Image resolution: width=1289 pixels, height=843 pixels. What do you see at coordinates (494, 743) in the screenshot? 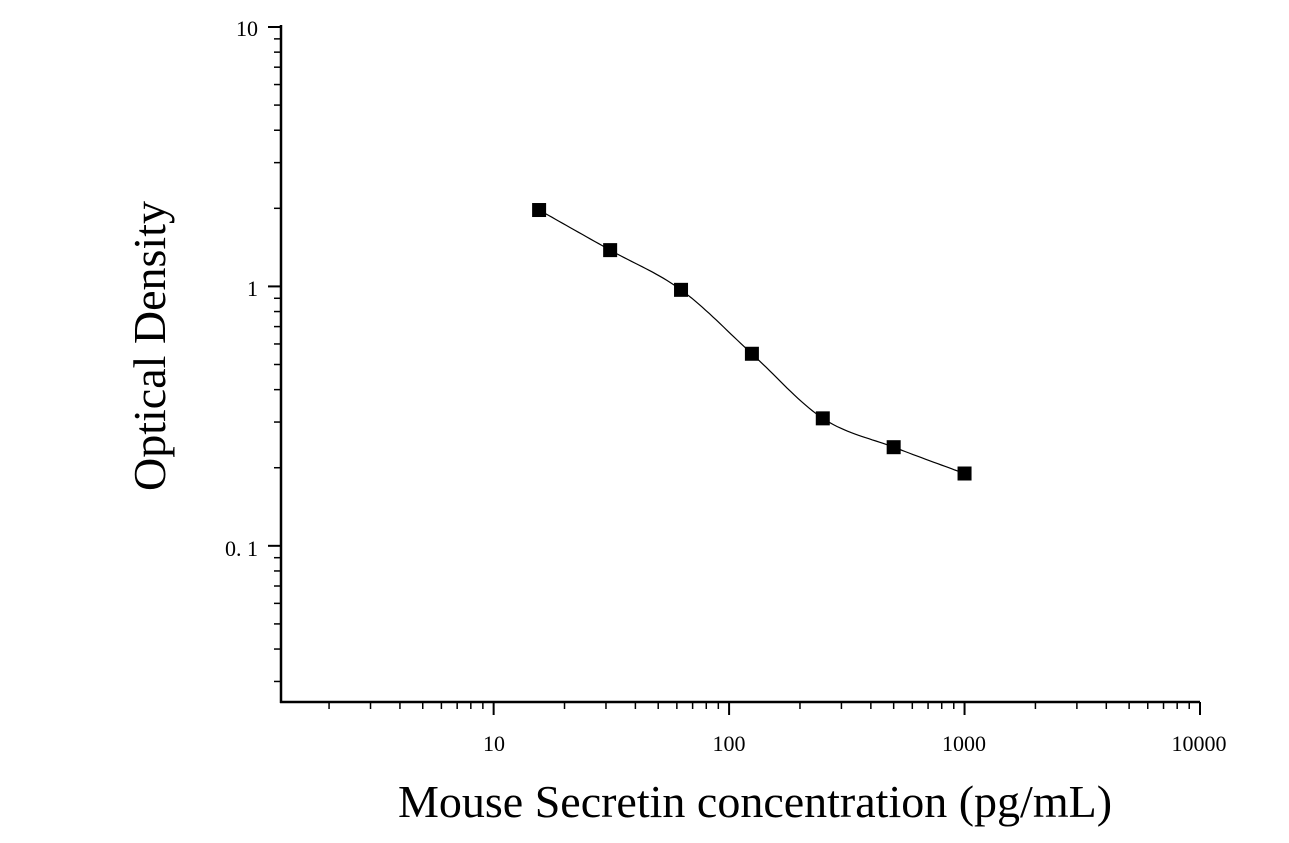
I see `x-tick-label-10: 10` at bounding box center [494, 743].